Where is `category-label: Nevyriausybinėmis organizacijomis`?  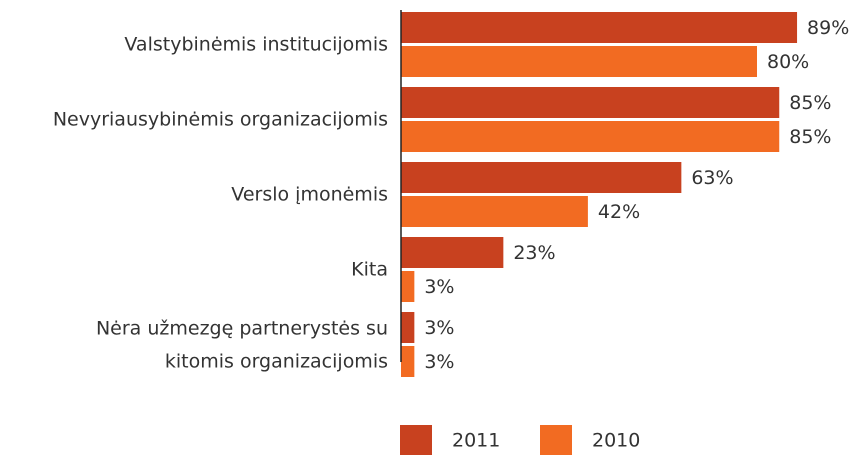 category-label: Nevyriausybinėmis organizacijomis is located at coordinates (220, 120).